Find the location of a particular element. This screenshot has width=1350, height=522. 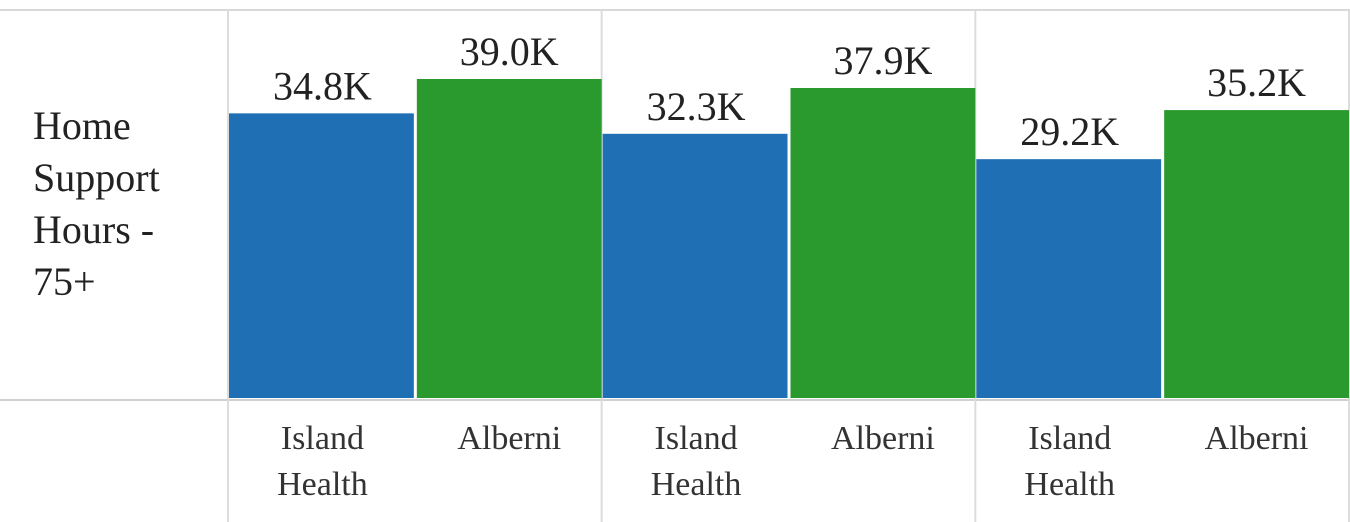

row-label-line-1: Home is located at coordinates (82, 125).